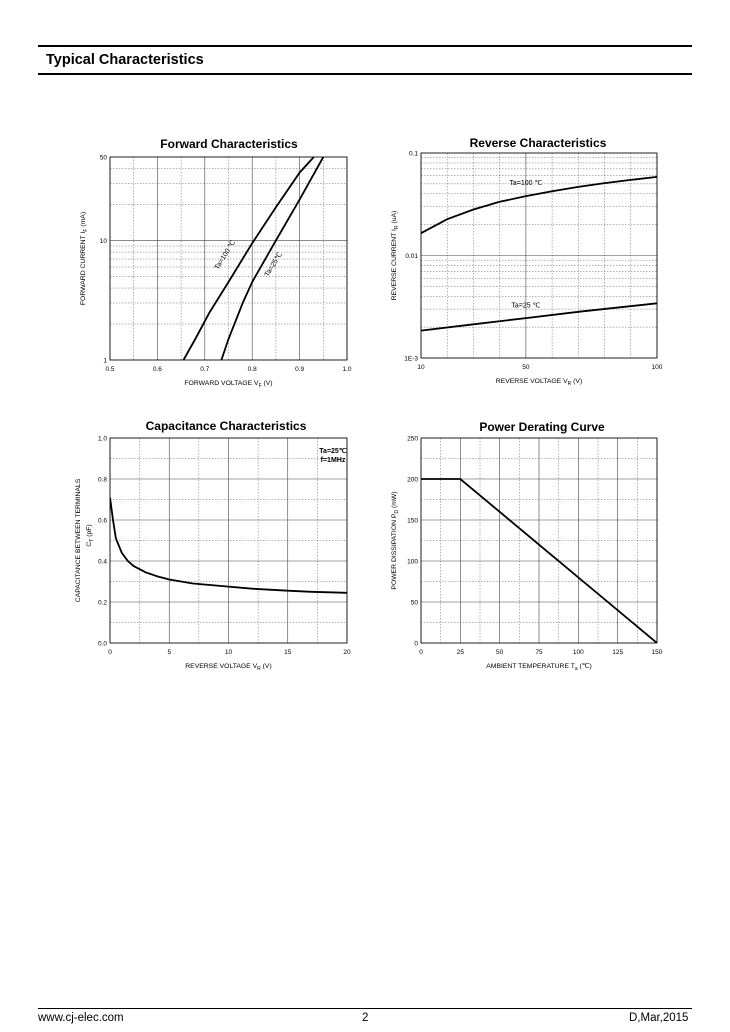  What do you see at coordinates (266, 666) in the screenshot?
I see `capacitance-x-axis-label-unit: (V)` at bounding box center [266, 666].